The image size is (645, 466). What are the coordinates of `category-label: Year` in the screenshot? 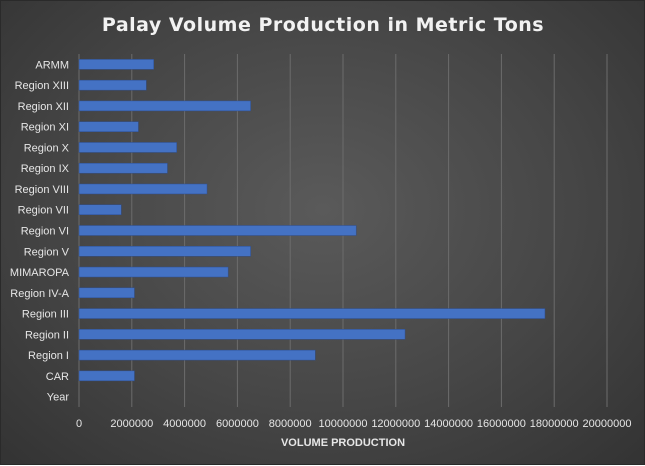 It's located at (58, 398).